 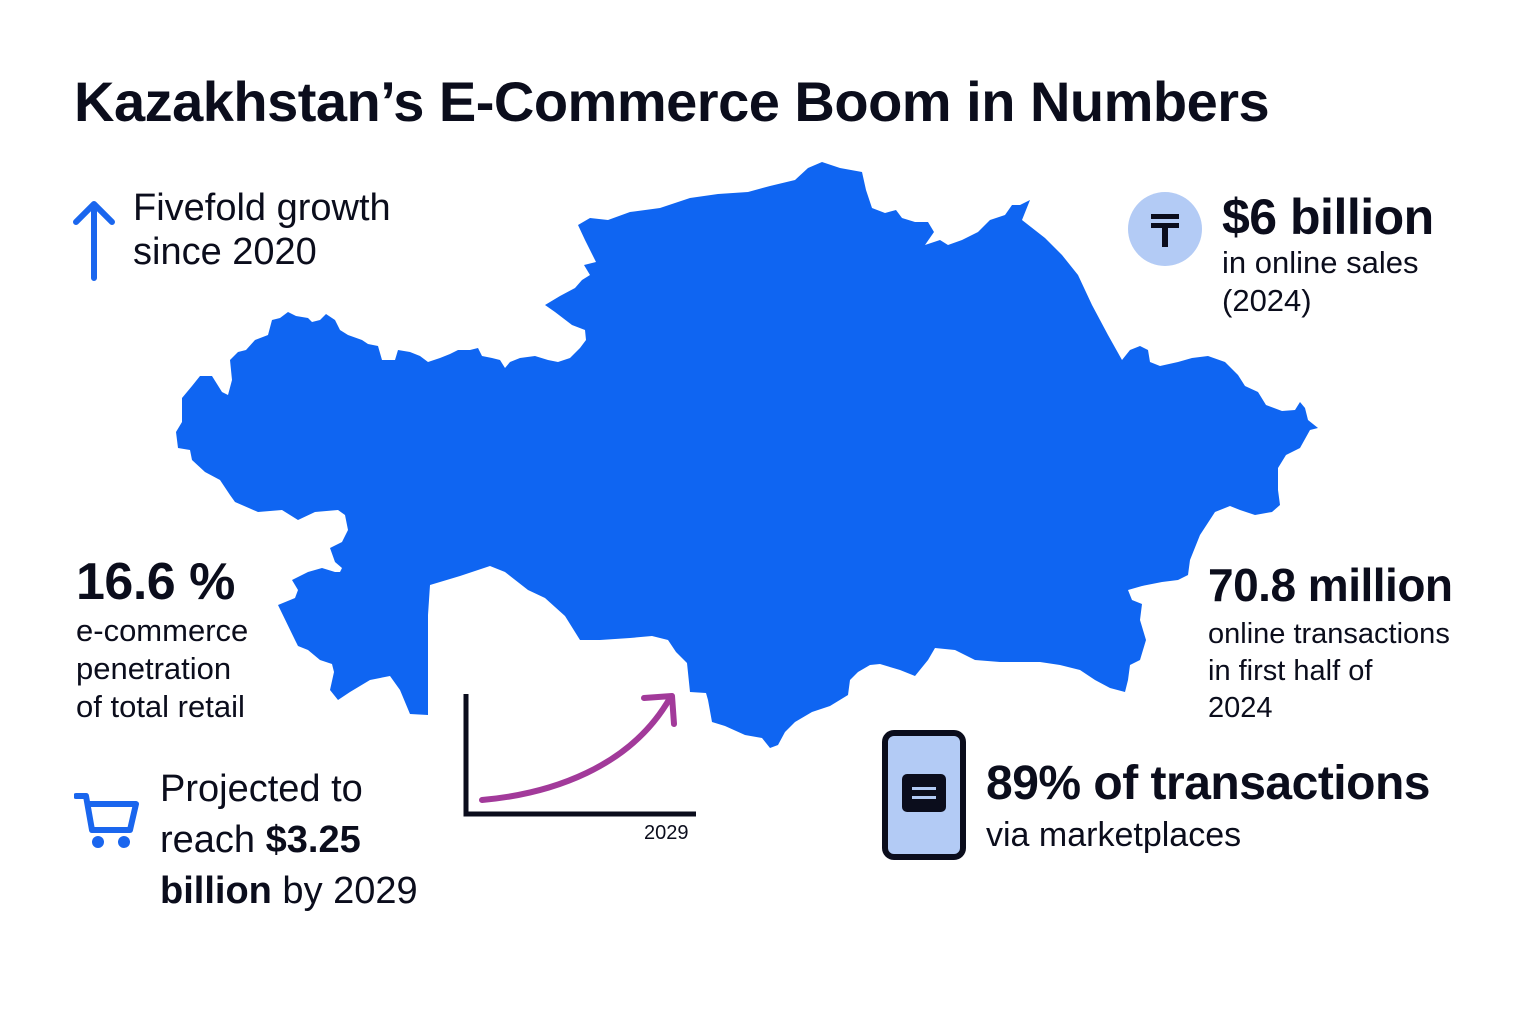 What do you see at coordinates (1329, 634) in the screenshot?
I see `transactions-line-1: online transactions` at bounding box center [1329, 634].